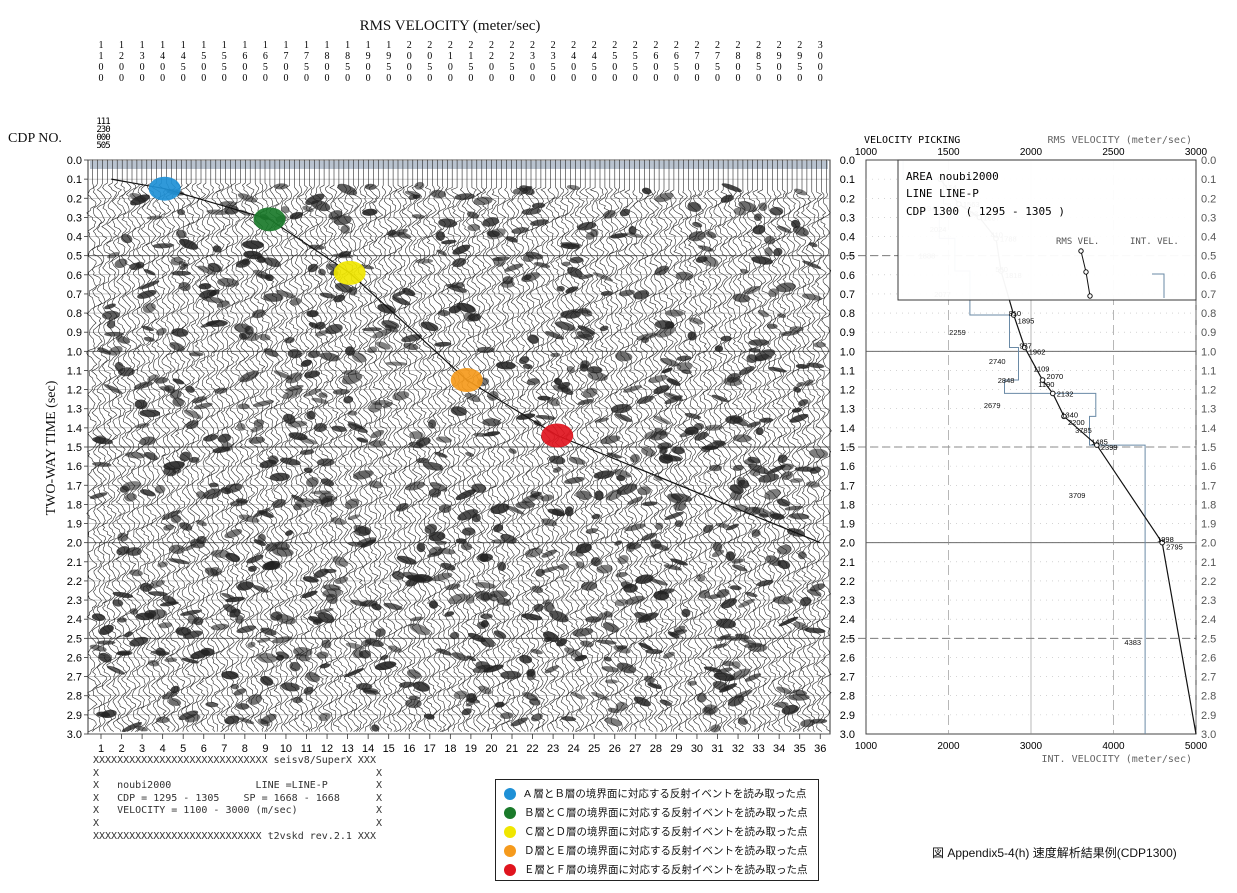  I want to click on vp-y-tick-left: 0.1, so click(847, 180).